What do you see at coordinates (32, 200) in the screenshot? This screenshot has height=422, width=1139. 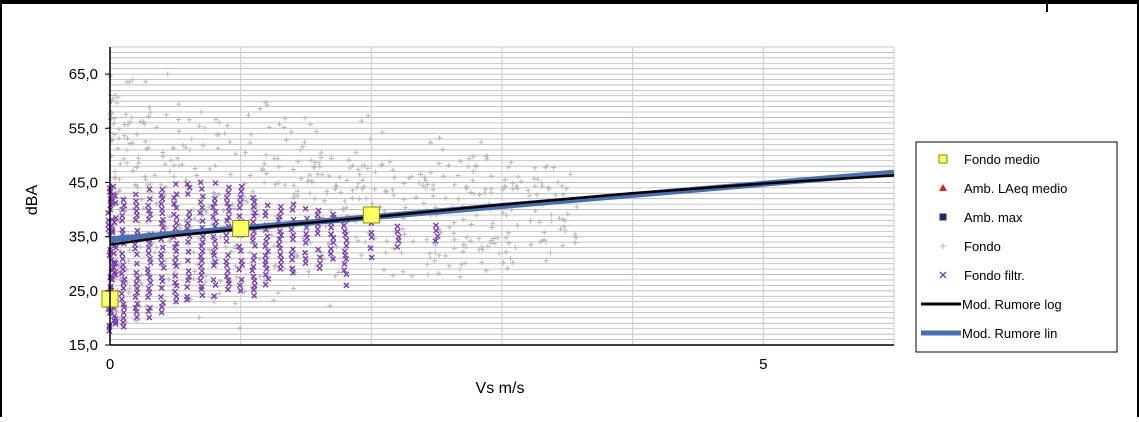 I see `y-axis-label: dBA` at bounding box center [32, 200].